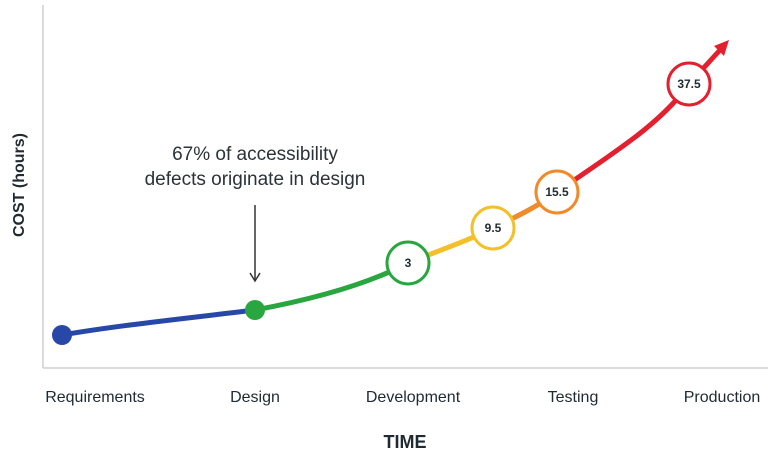 This screenshot has height=451, width=768. I want to click on node-label: 9.5, so click(493, 228).